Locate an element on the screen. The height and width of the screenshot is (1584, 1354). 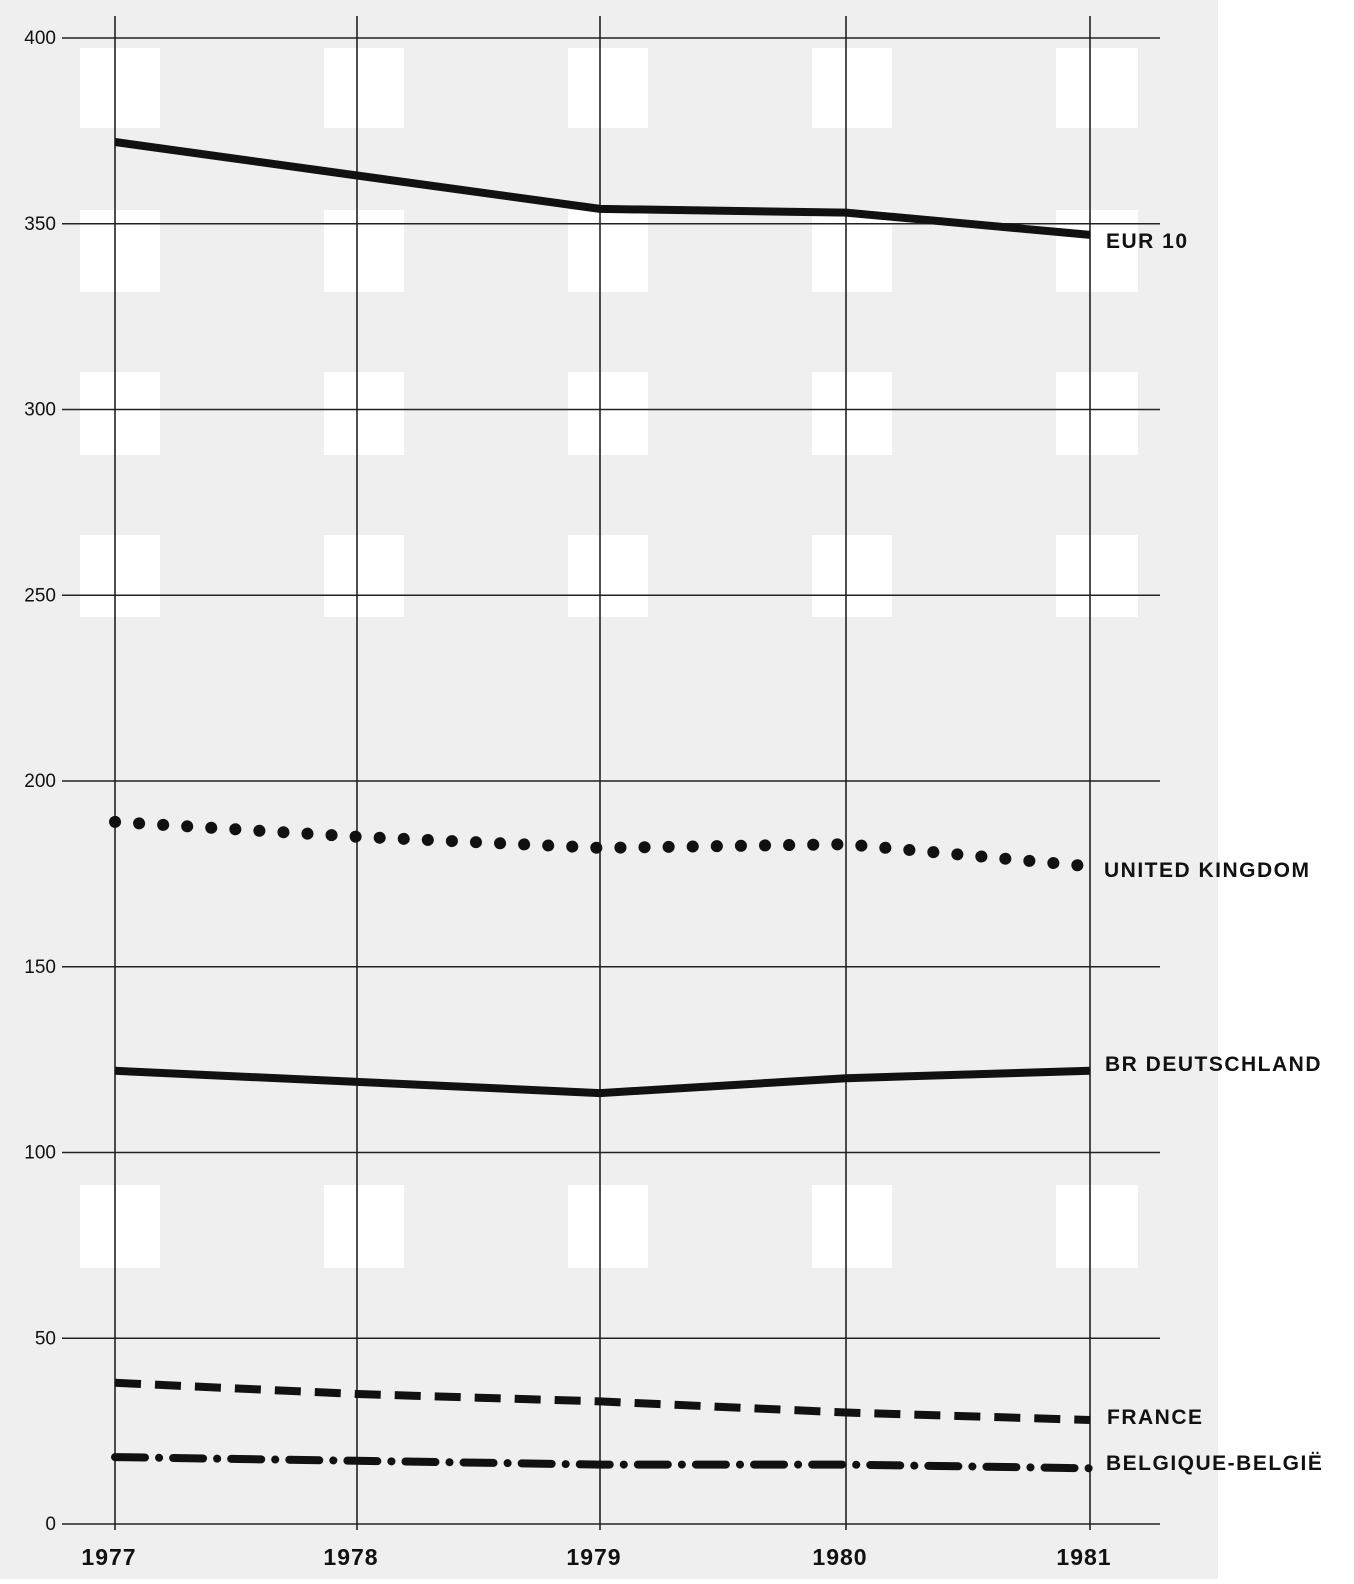
y-tick-label: 50 is located at coordinates (45, 1338).